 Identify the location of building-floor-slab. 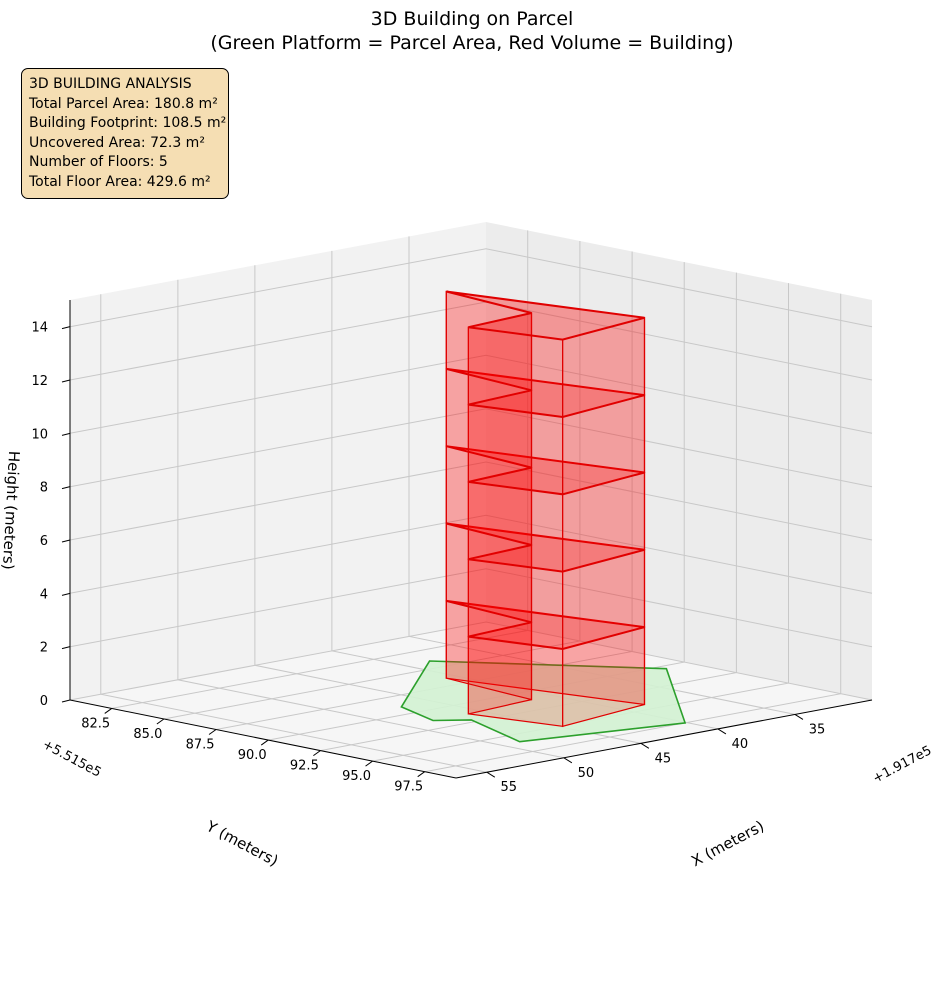
(545, 315).